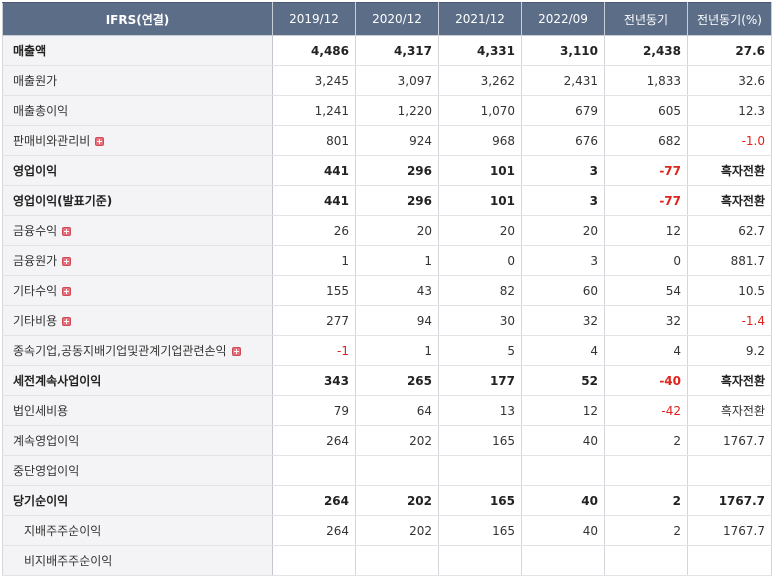 The width and height of the screenshot is (774, 580). I want to click on row-label-cell: 금융수익, so click(137, 230).